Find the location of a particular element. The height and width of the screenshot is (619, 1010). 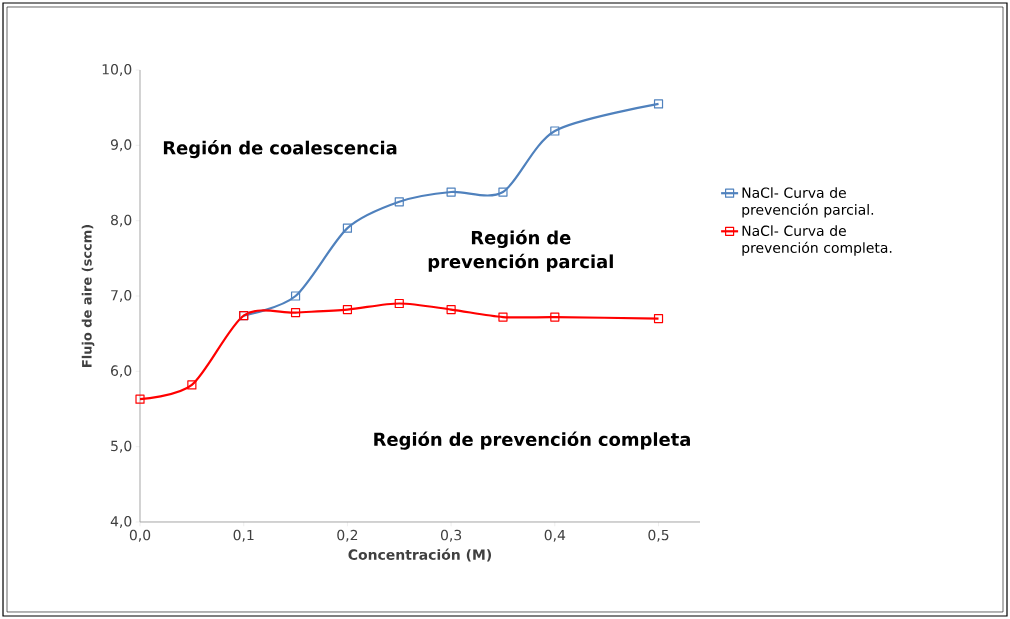

y-tick-label: 9,0 is located at coordinates (121, 145).